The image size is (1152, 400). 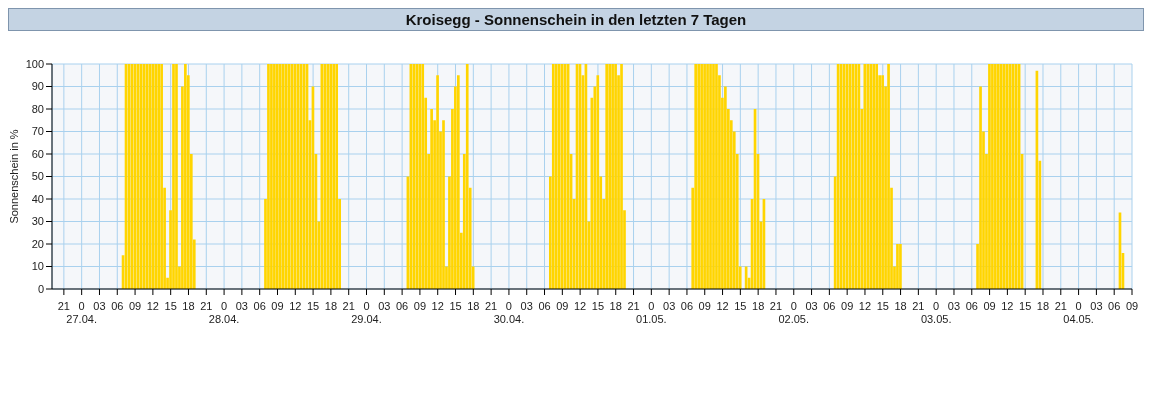 What do you see at coordinates (34, 63) in the screenshot?
I see `y-tick-label: 100` at bounding box center [34, 63].